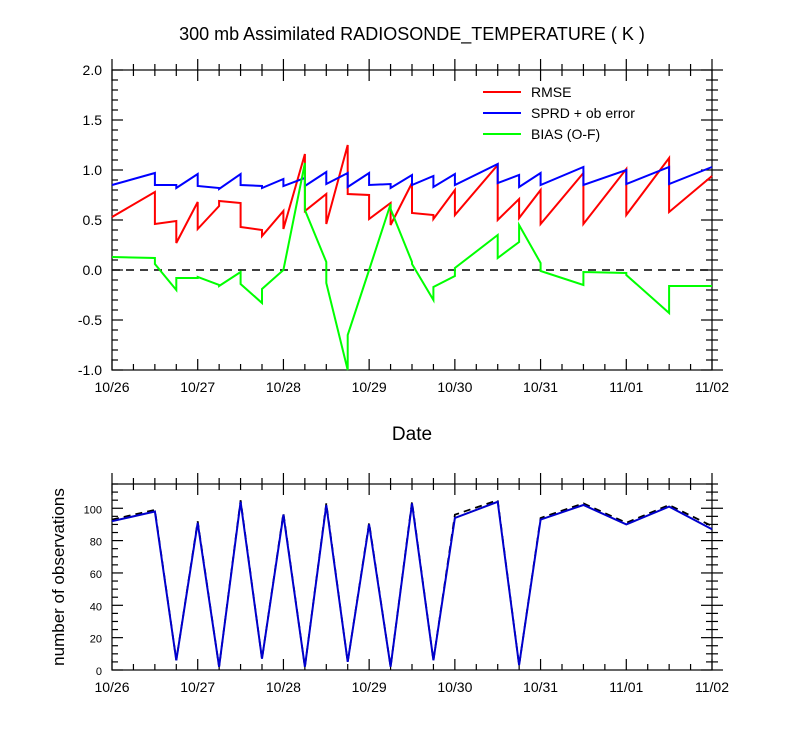  Describe the element at coordinates (96, 640) in the screenshot. I see `bottom-y-tick-label: 20` at that location.